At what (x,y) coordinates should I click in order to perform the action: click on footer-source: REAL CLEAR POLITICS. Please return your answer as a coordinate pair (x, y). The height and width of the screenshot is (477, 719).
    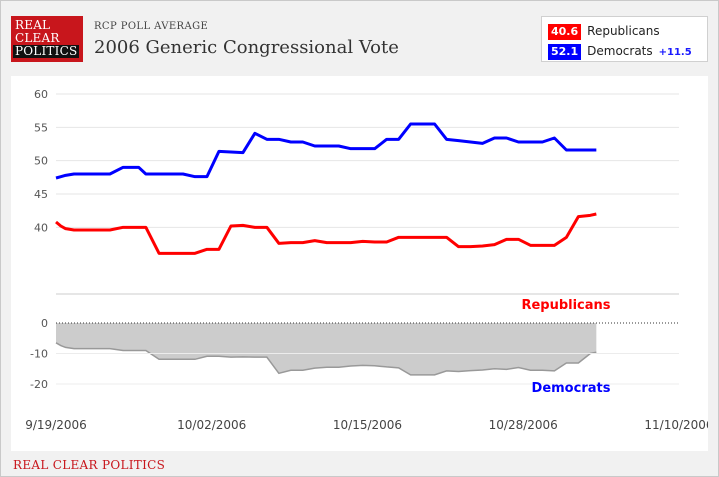
    Looking at the image, I should click on (89, 465).